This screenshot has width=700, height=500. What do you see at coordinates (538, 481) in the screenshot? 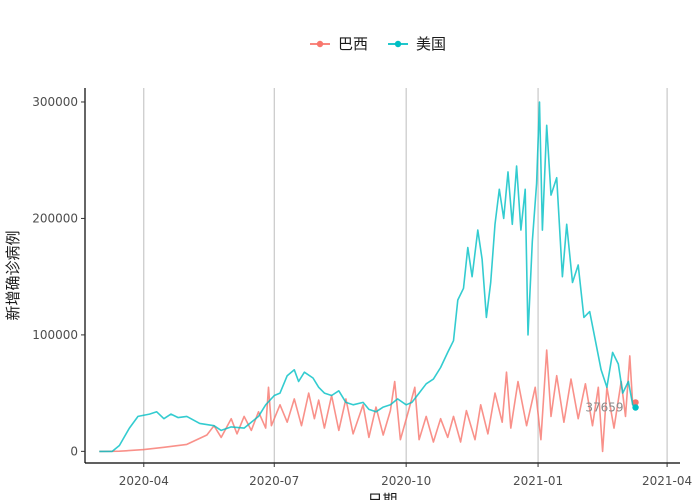
I see `x-tick-label-3: 2021-01` at bounding box center [538, 481].